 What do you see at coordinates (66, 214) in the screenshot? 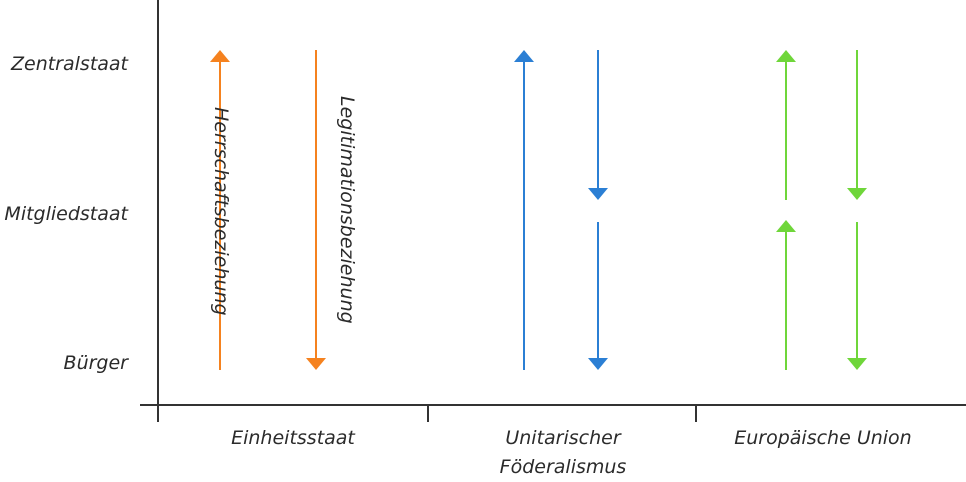
I see `level-label-mitgliedstaat: Mitgliedstaat` at bounding box center [66, 214].